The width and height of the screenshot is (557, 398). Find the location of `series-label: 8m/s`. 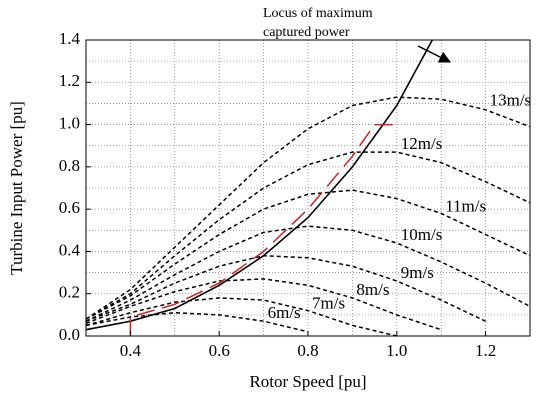

series-label: 8m/s is located at coordinates (372, 289).